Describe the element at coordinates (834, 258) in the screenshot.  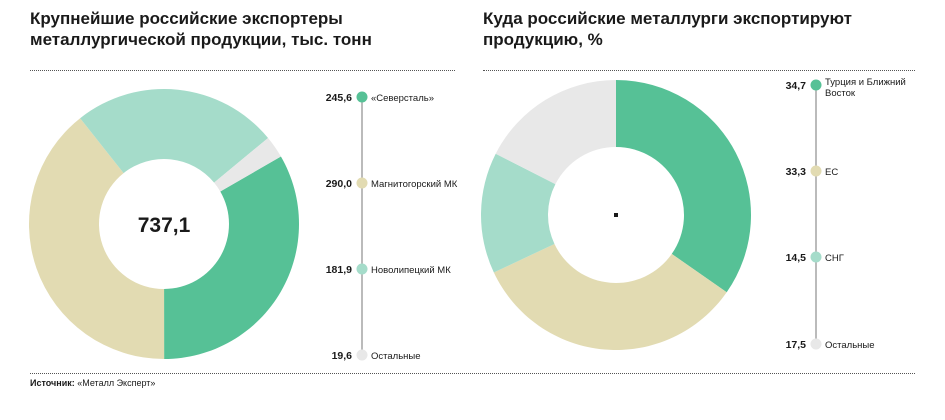
I see `legend-label-1-2: СНГ` at that location.